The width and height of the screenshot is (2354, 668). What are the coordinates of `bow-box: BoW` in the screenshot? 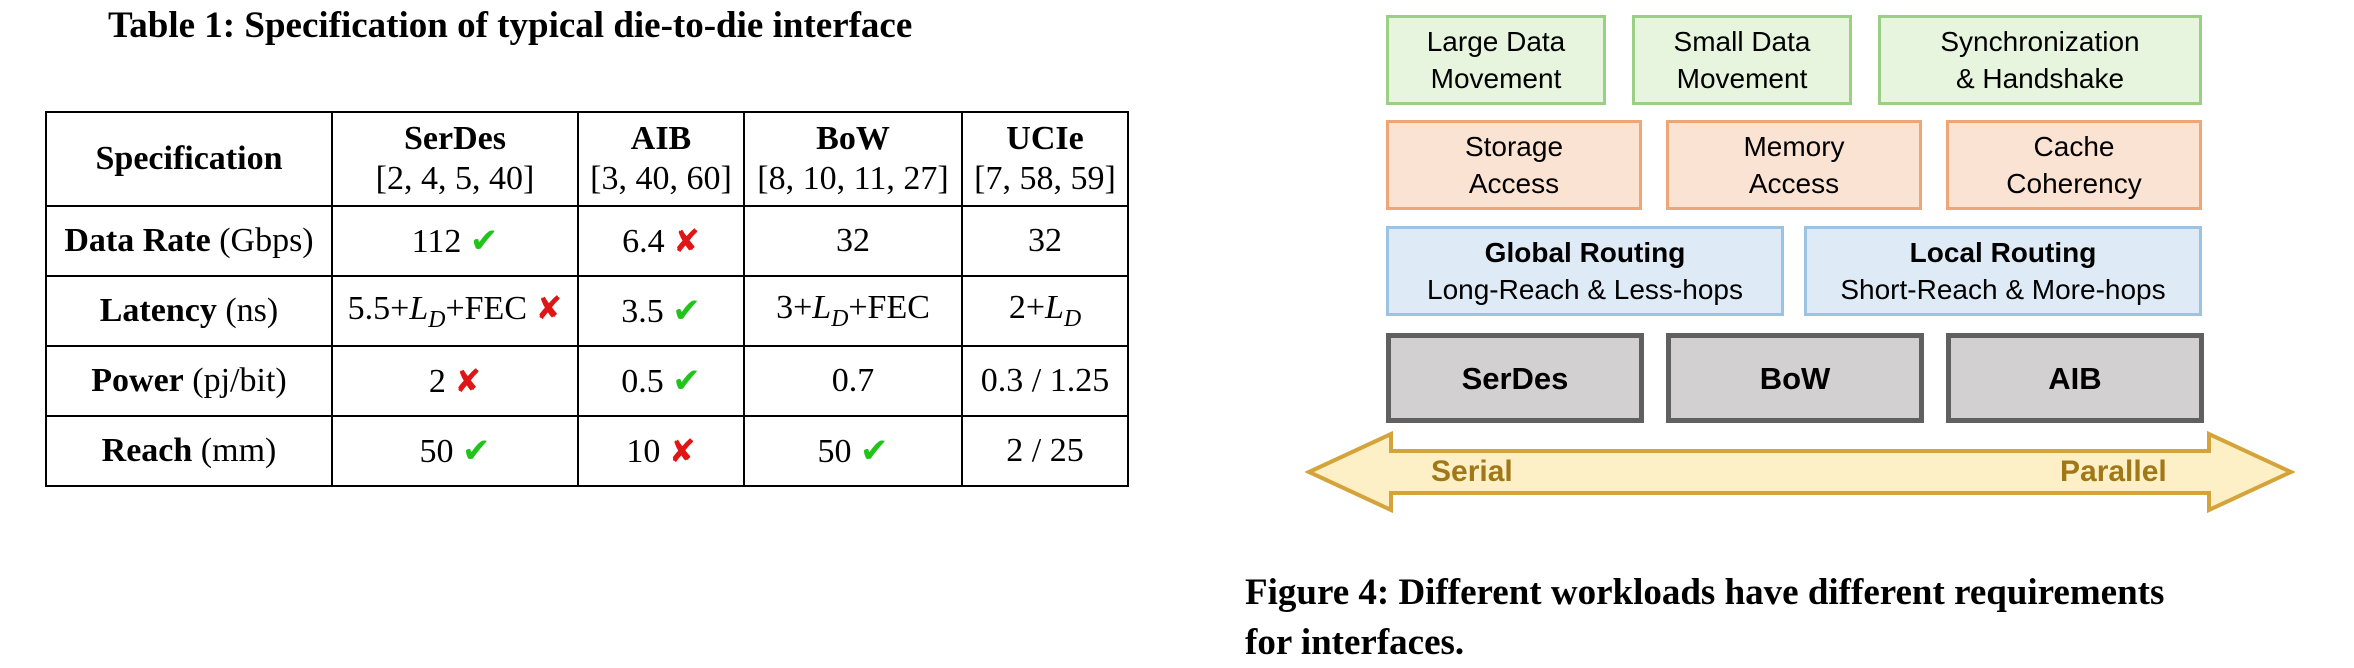 It's located at (1795, 378).